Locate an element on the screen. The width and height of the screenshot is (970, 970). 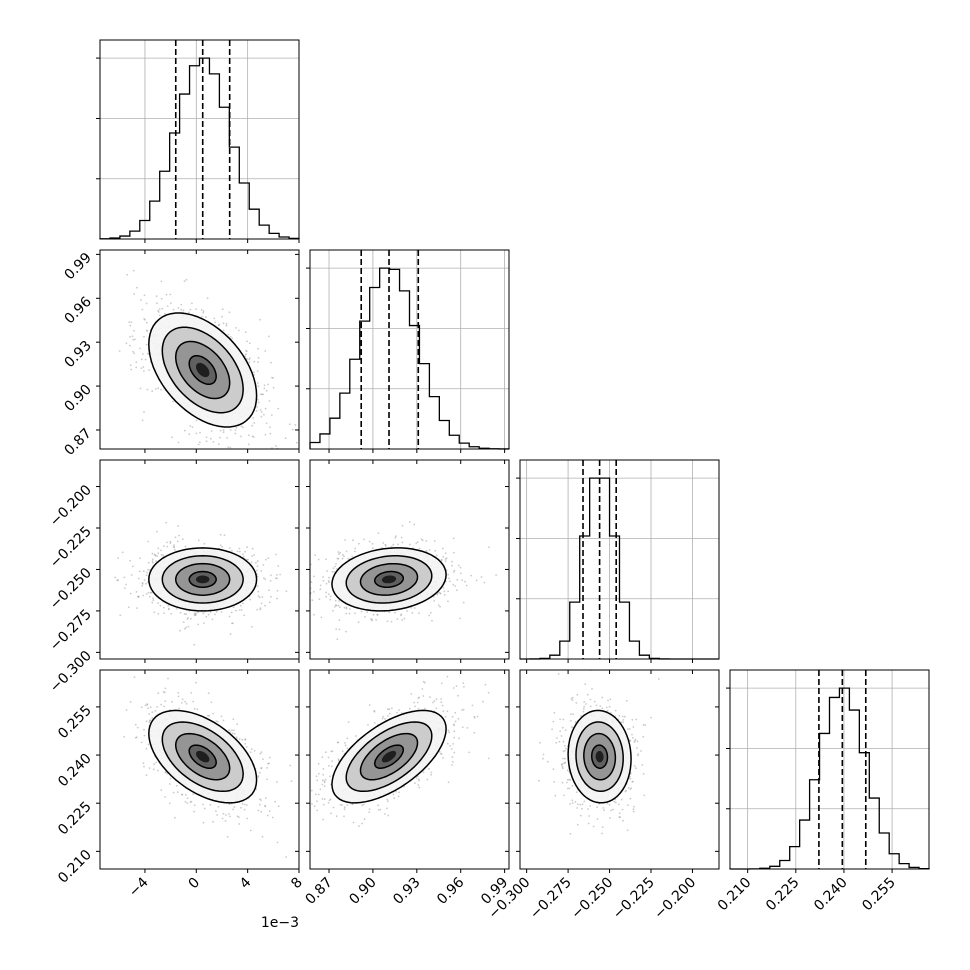
scatter-content is located at coordinates (208, 767).